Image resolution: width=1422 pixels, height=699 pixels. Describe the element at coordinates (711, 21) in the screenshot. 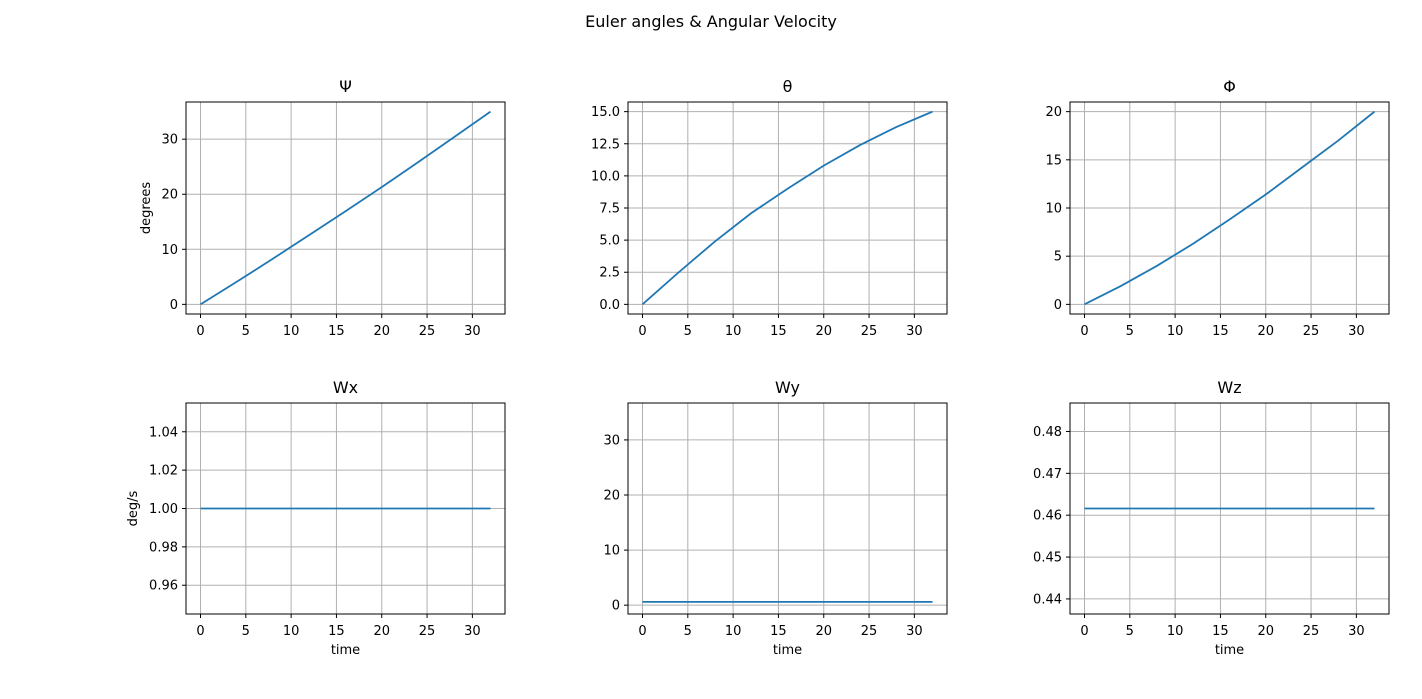

I see `figure-suptitle: Euler angles & Angular Velocity` at that location.